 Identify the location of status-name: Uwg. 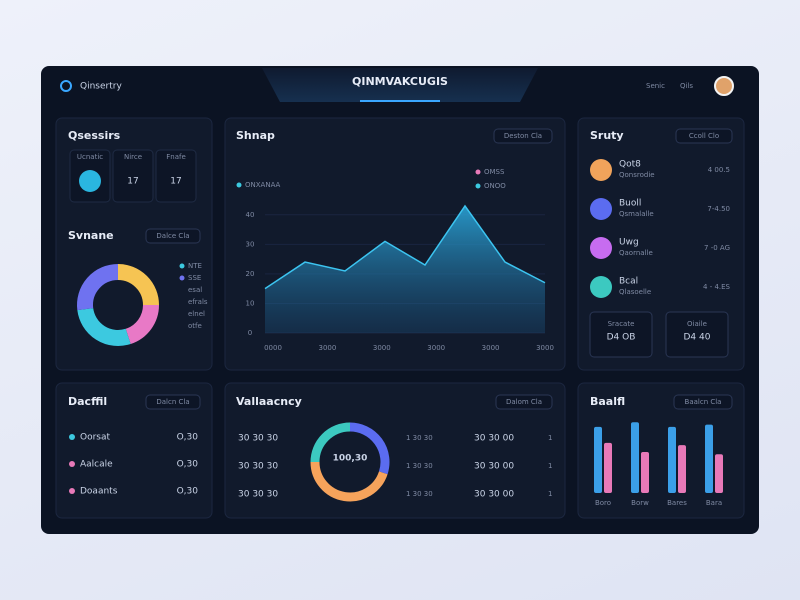
(629, 243).